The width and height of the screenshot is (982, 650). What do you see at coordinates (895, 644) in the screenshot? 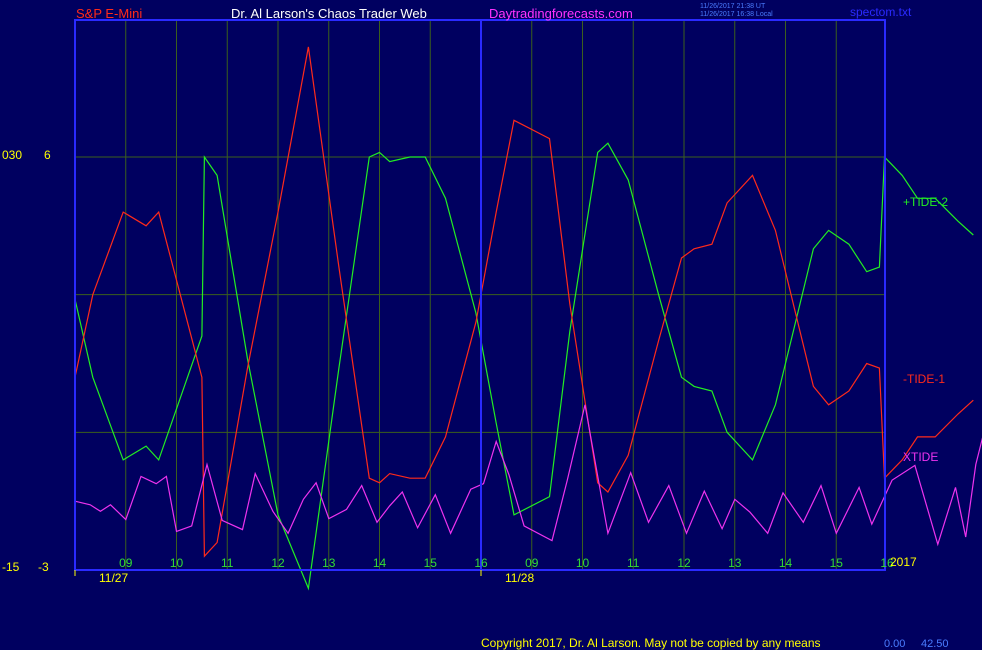
I see `readout-value-a: 0.00` at bounding box center [895, 644].